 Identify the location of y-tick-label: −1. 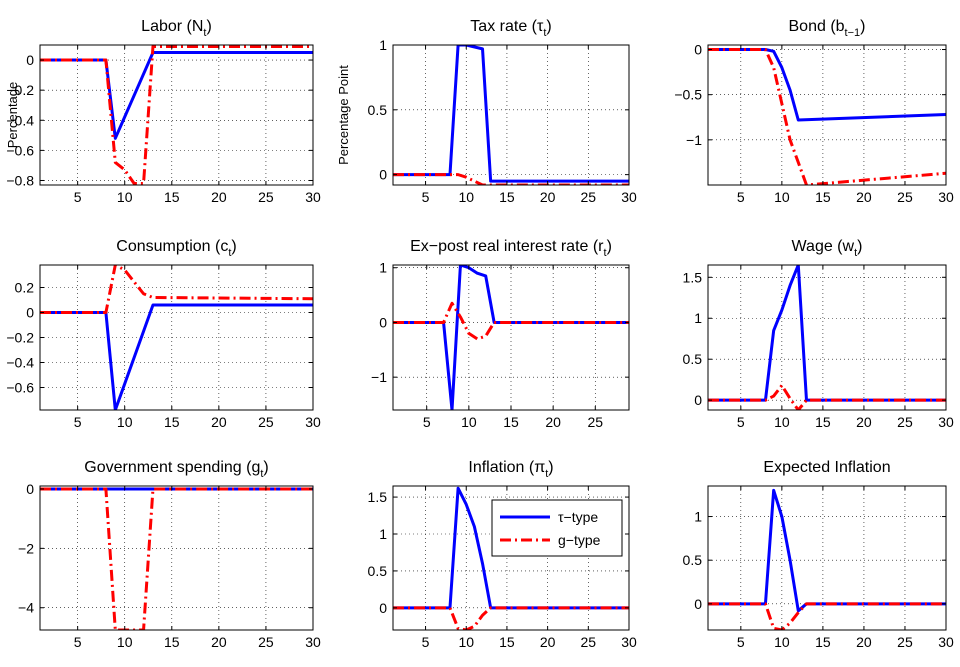
(379, 377).